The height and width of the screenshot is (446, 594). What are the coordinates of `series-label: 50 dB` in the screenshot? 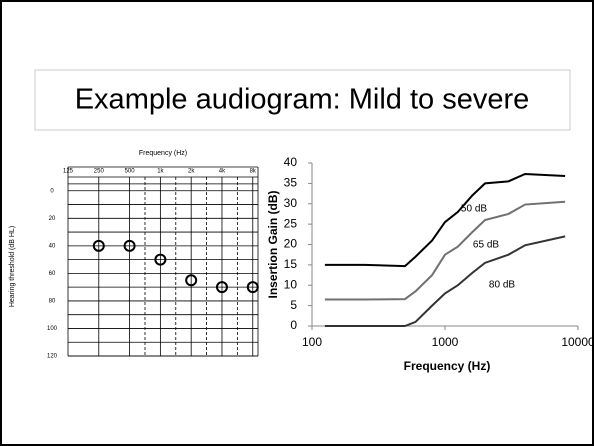 It's located at (474, 209).